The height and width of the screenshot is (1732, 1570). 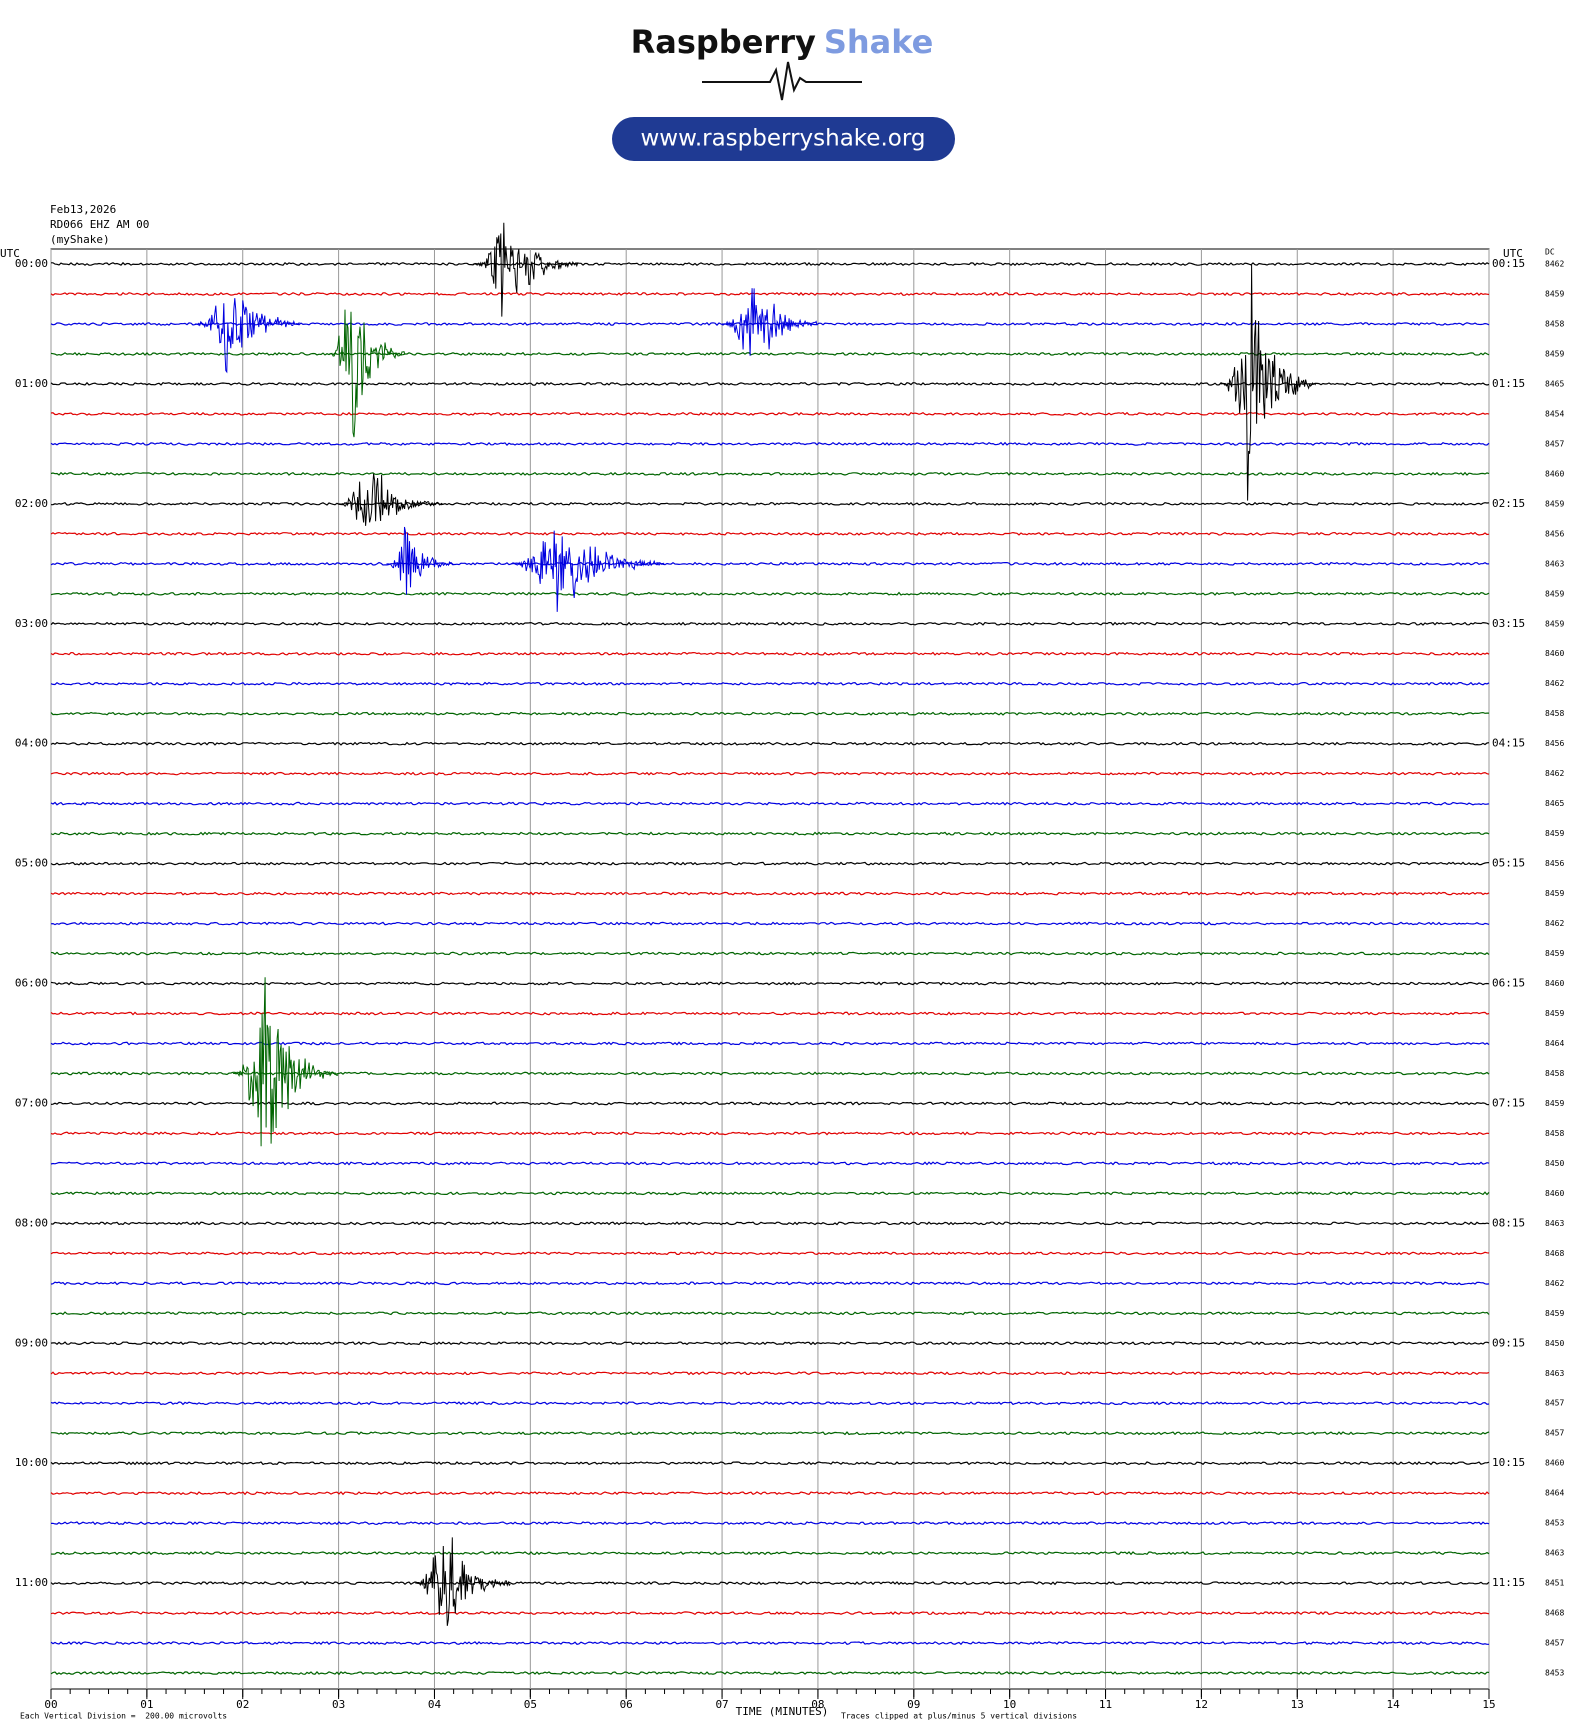 I want to click on left-time-label: 10:00, so click(x=31, y=1462).